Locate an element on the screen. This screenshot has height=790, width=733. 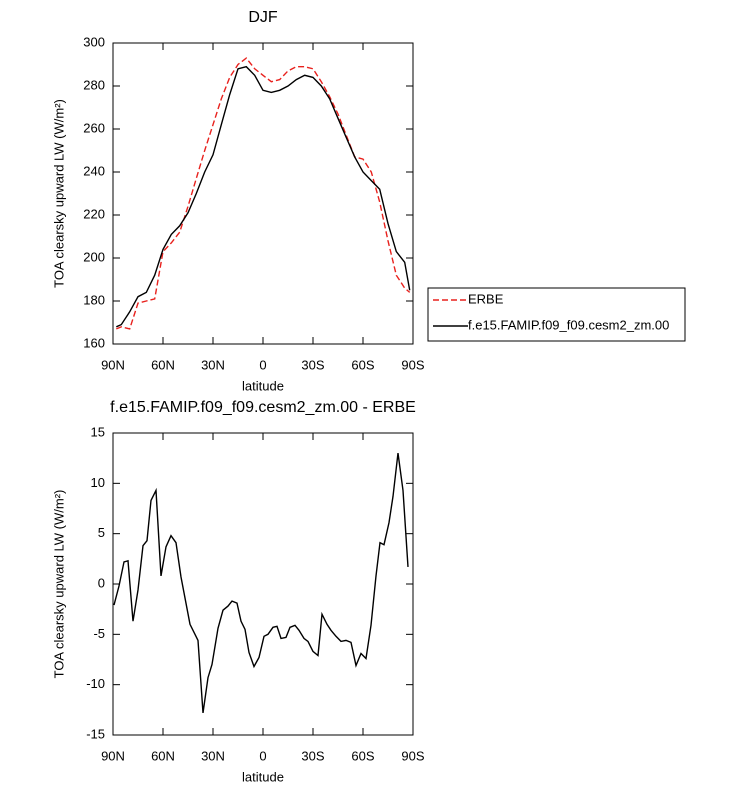
y-tick-label: -5 is located at coordinates (99, 633).